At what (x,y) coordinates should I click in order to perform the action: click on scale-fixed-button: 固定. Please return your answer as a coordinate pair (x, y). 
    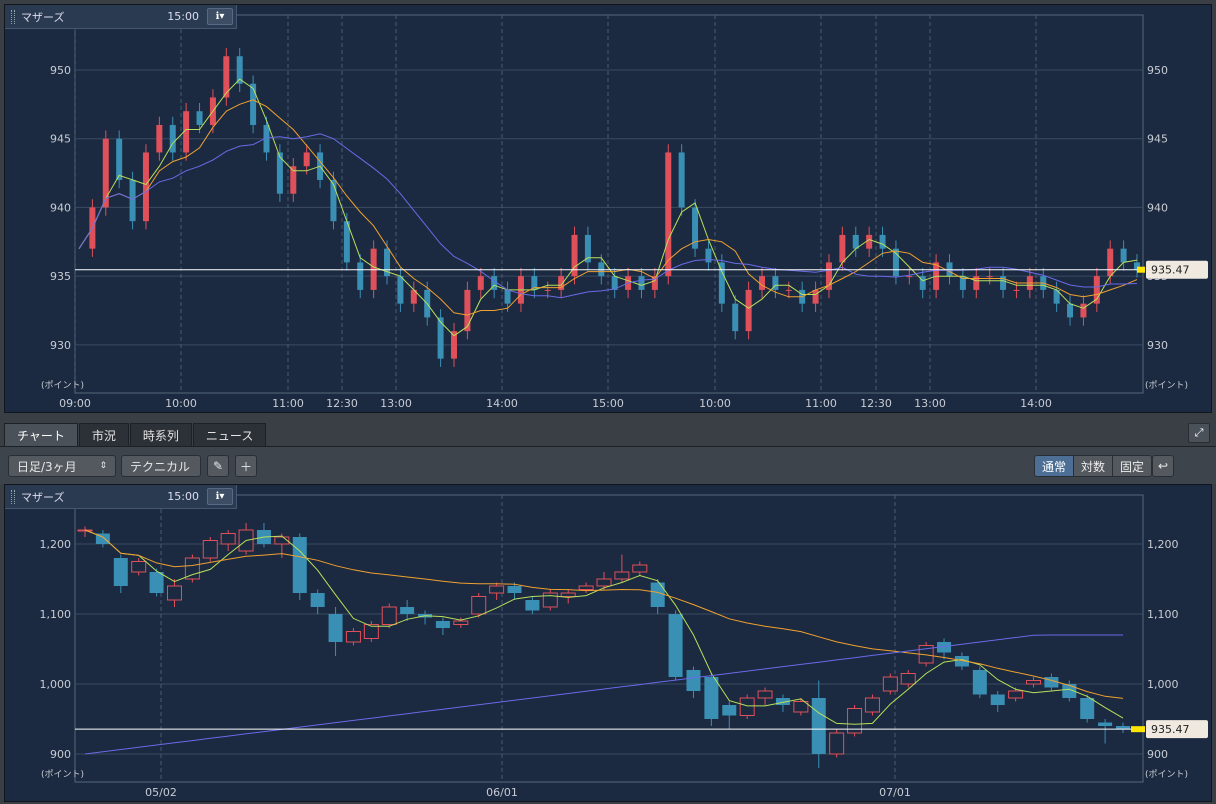
    Looking at the image, I should click on (1132, 466).